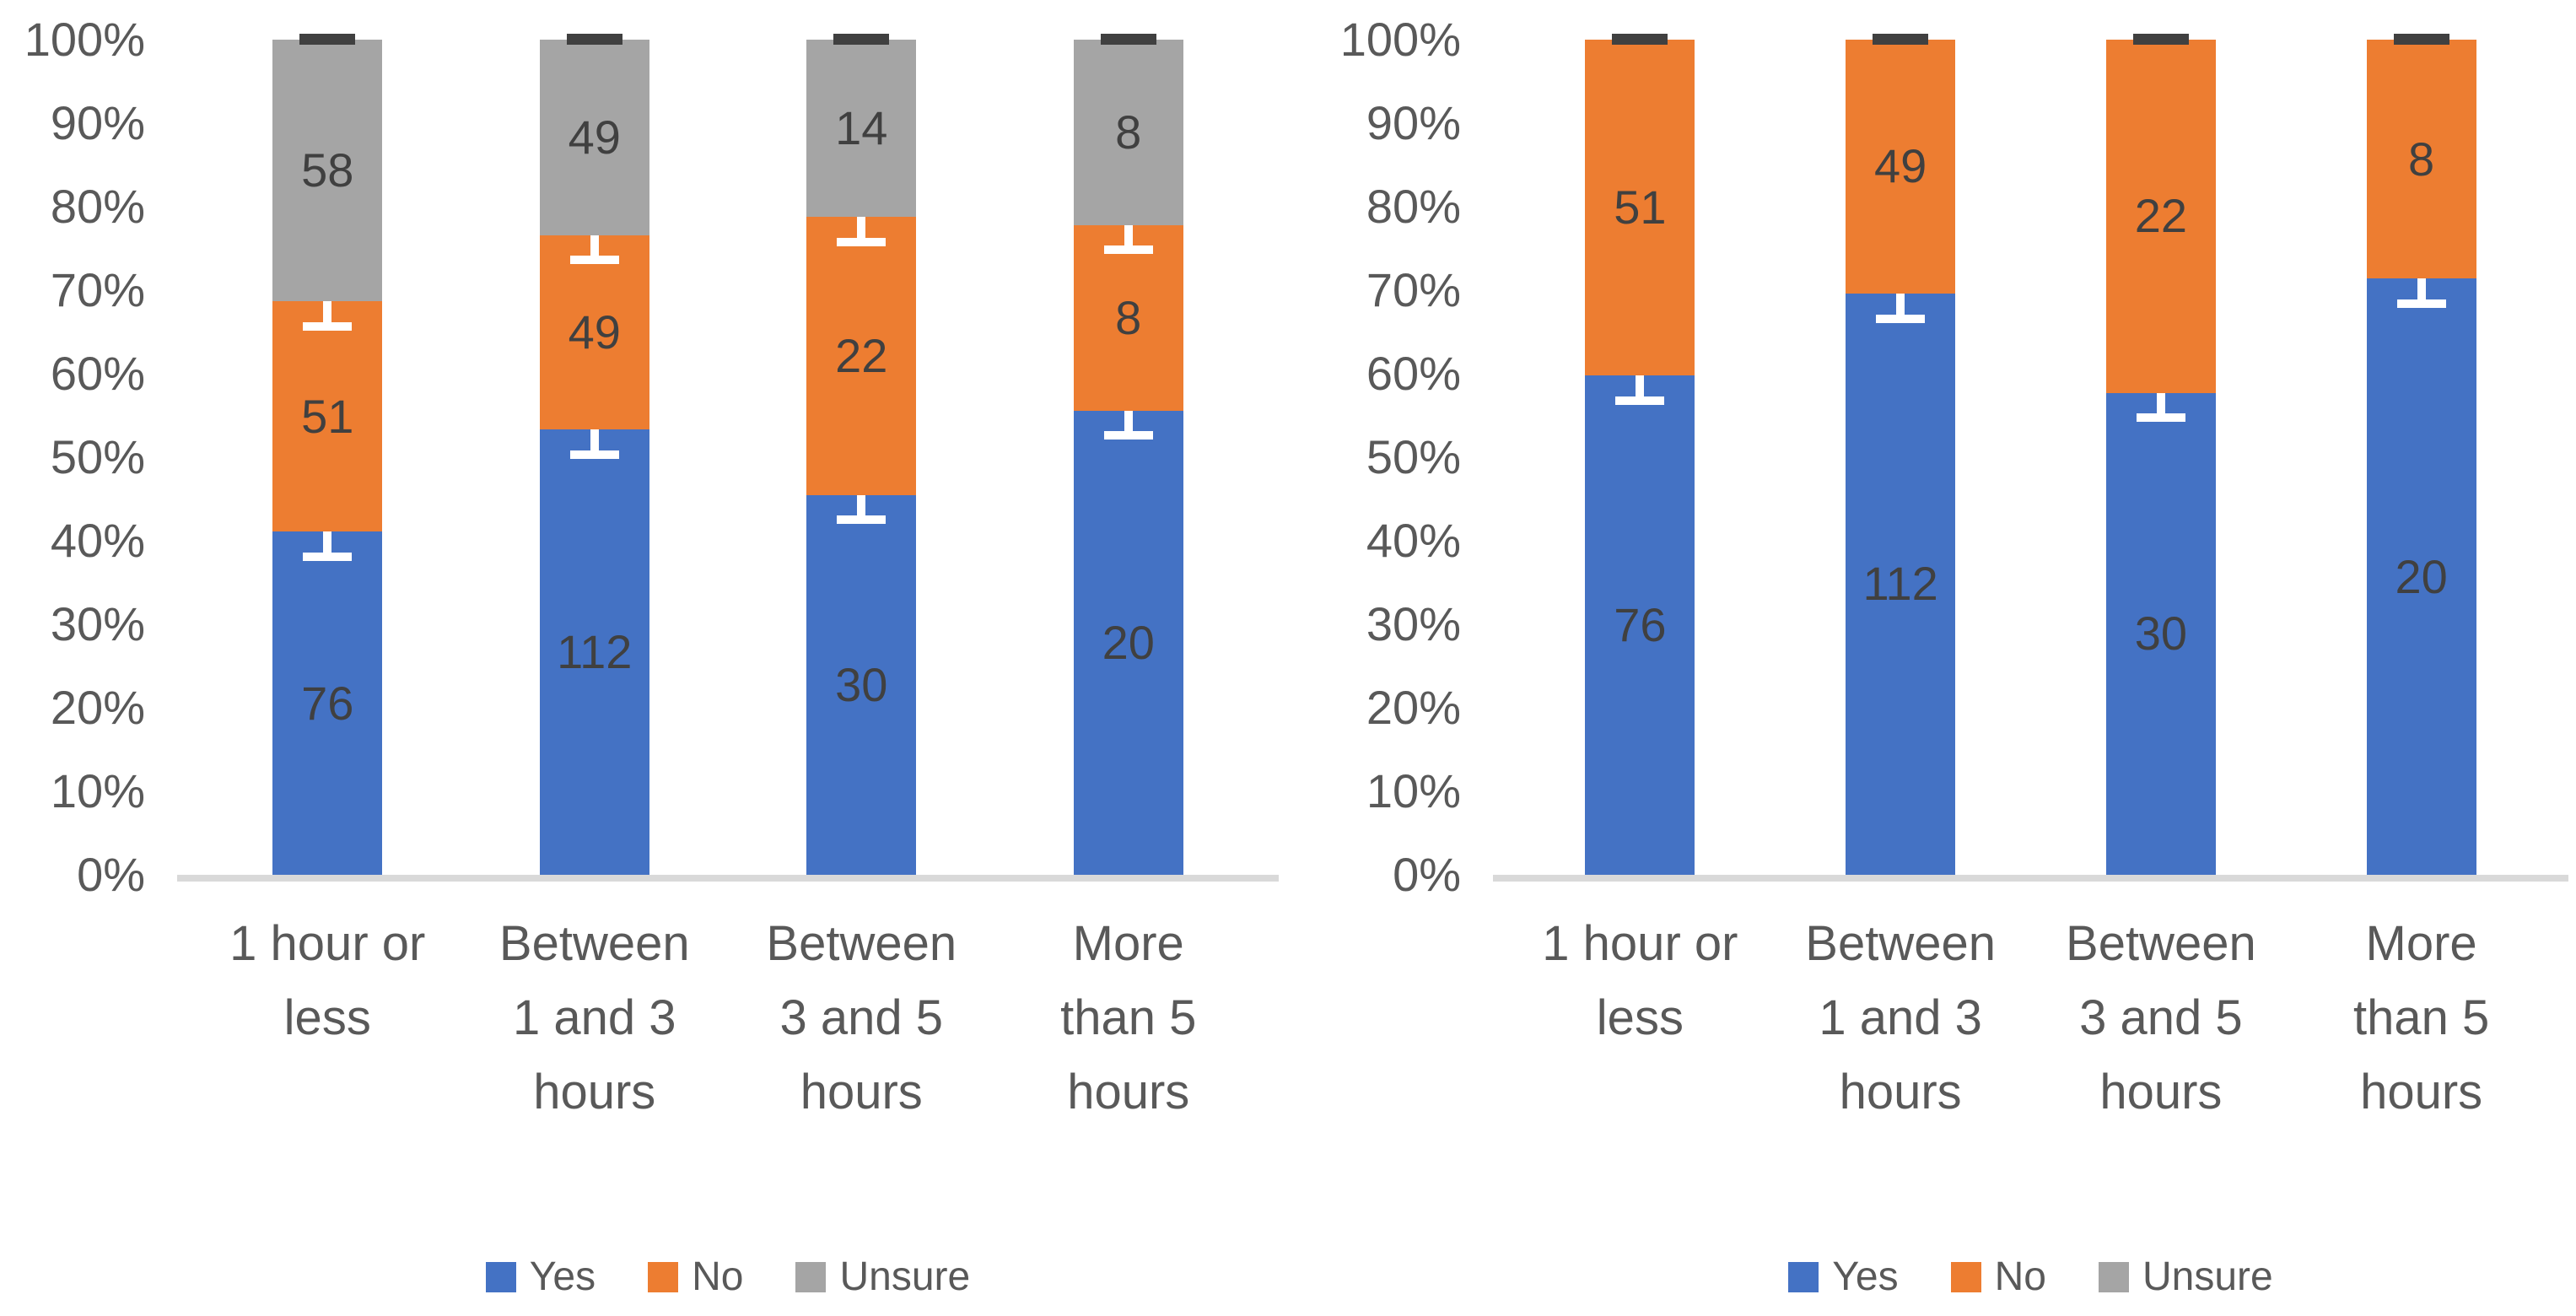  What do you see at coordinates (1640, 207) in the screenshot?
I see `bar-segment-no: 51` at bounding box center [1640, 207].